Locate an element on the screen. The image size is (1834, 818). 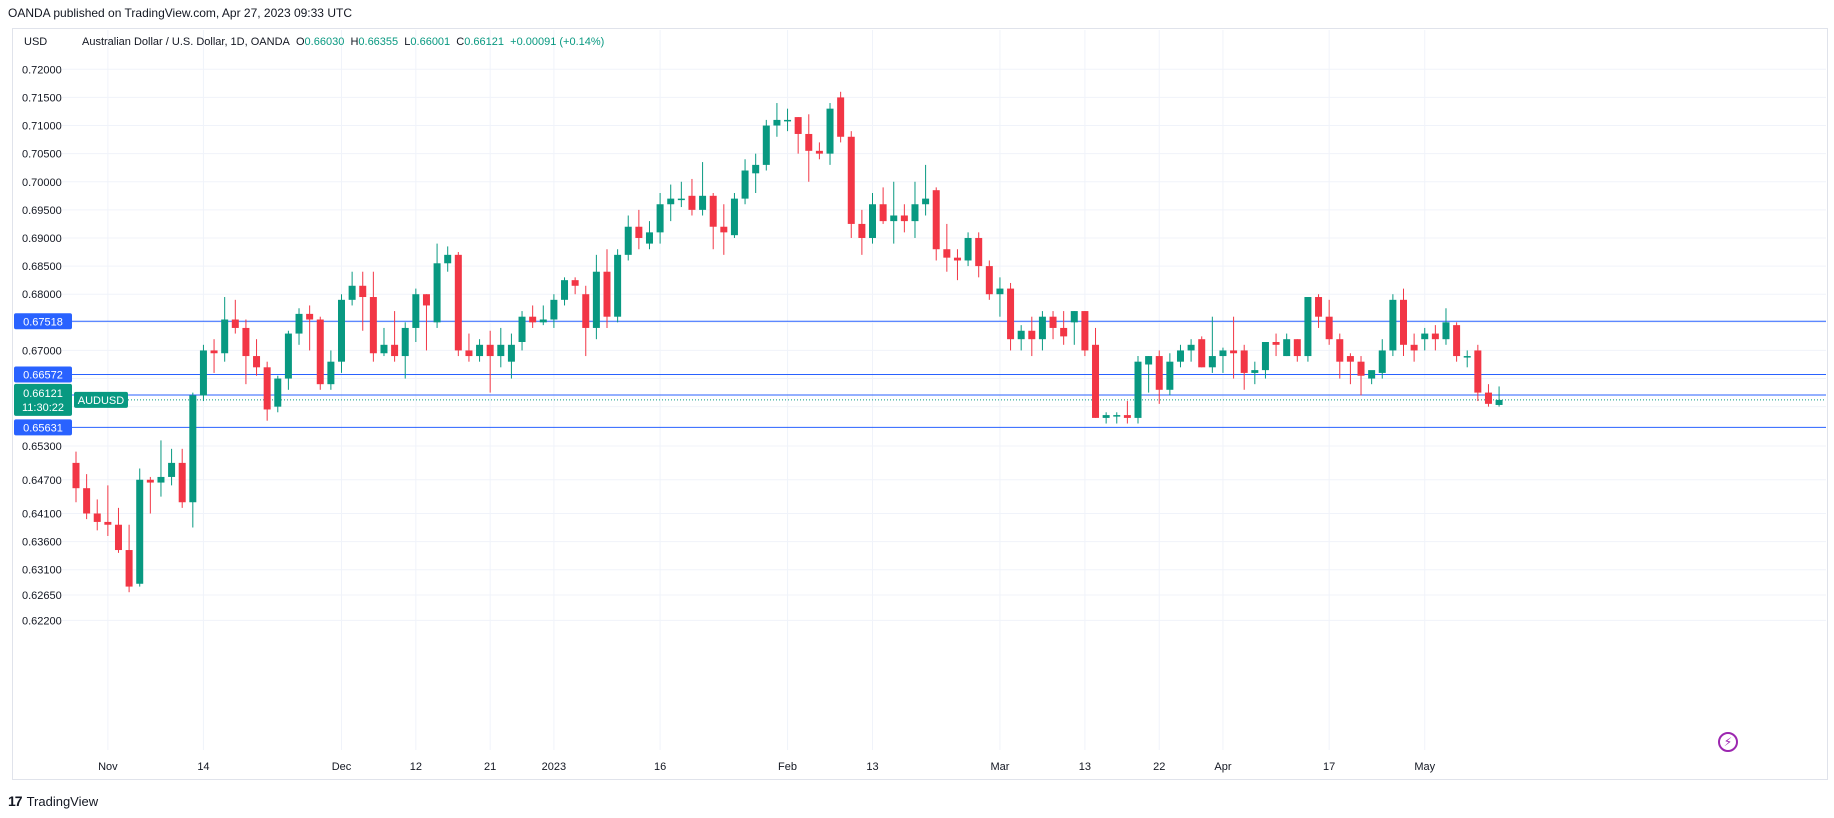
low-label: L is located at coordinates (407, 42).